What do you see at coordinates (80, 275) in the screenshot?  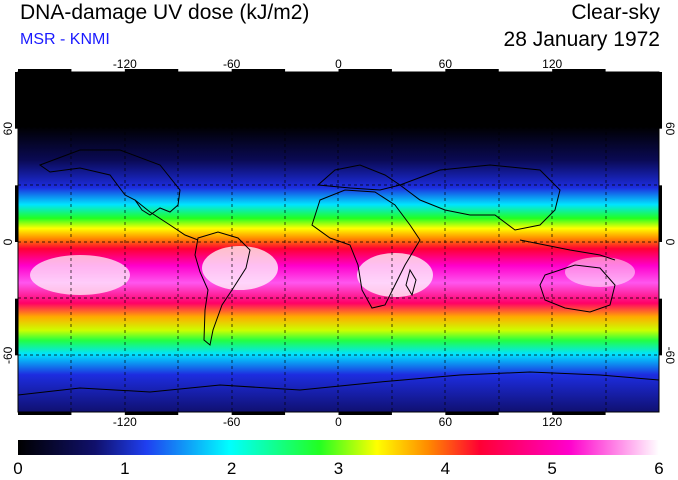 I see `hotspot-pacific` at bounding box center [80, 275].